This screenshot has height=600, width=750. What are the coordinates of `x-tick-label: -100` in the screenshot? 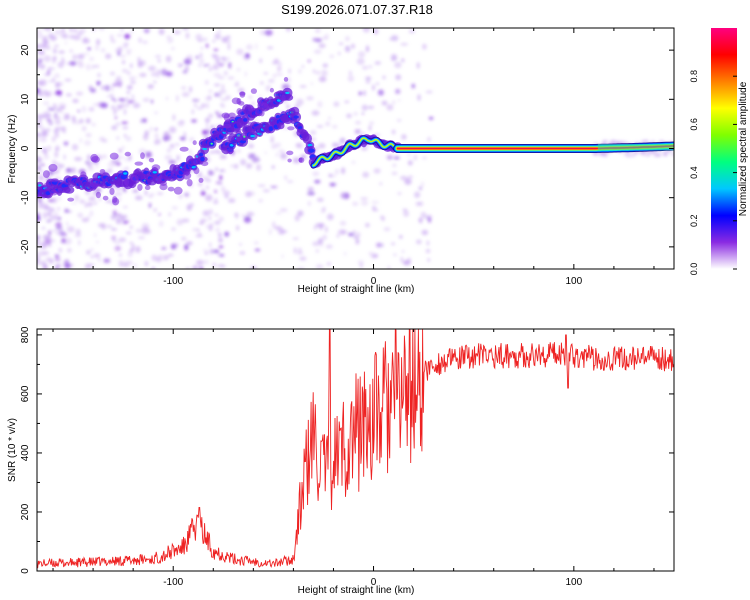 It's located at (173, 281).